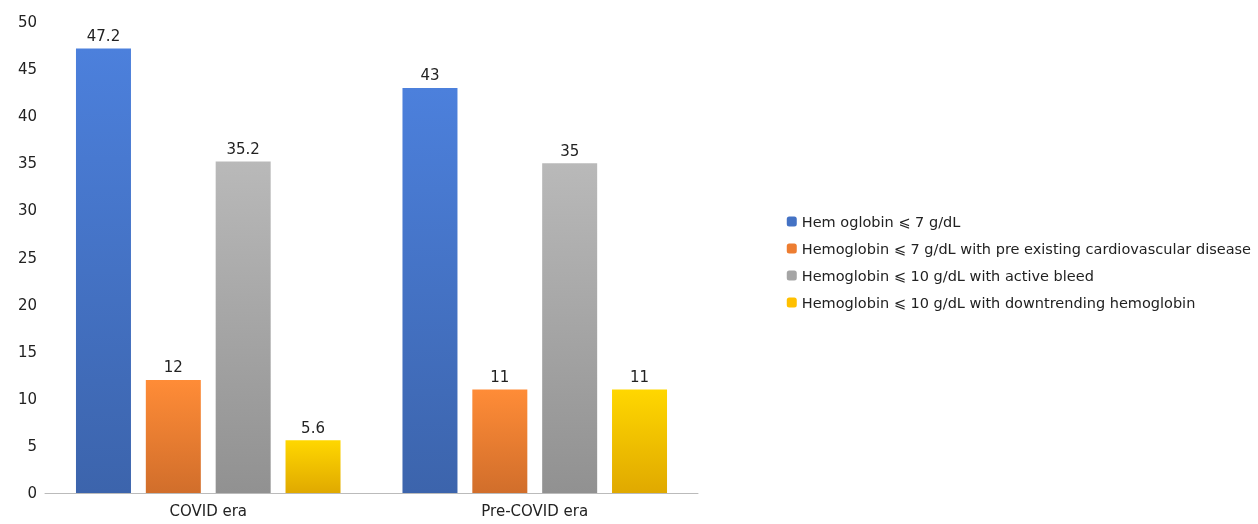 This screenshot has height=524, width=1258. I want to click on y-tick-label: 15, so click(27, 351).